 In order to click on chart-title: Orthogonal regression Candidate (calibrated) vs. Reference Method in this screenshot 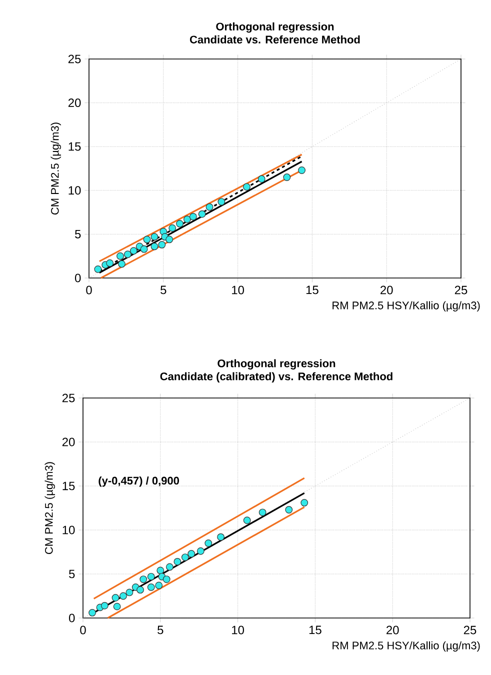, I will do `click(276, 370)`.